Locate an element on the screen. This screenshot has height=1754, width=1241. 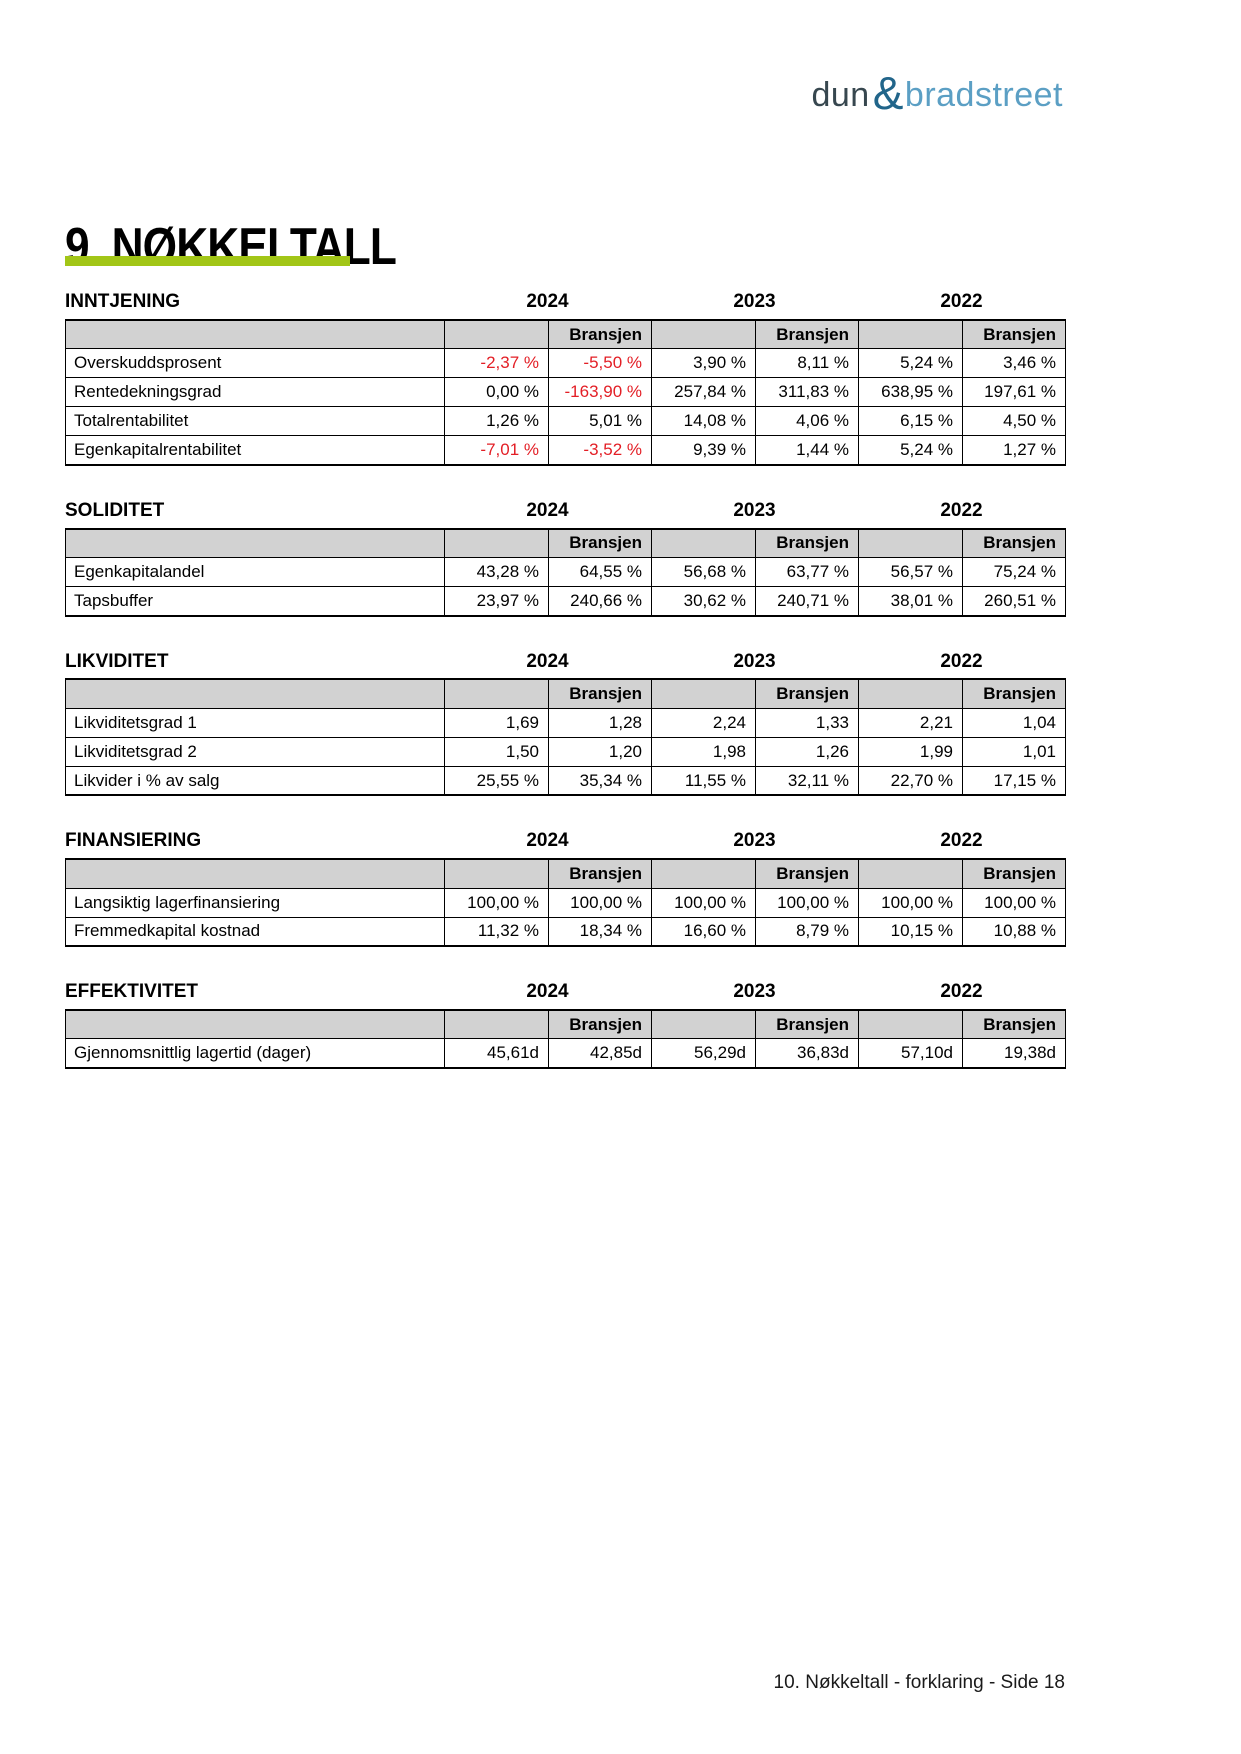
value-cell: 18,34 % is located at coordinates (600, 931).